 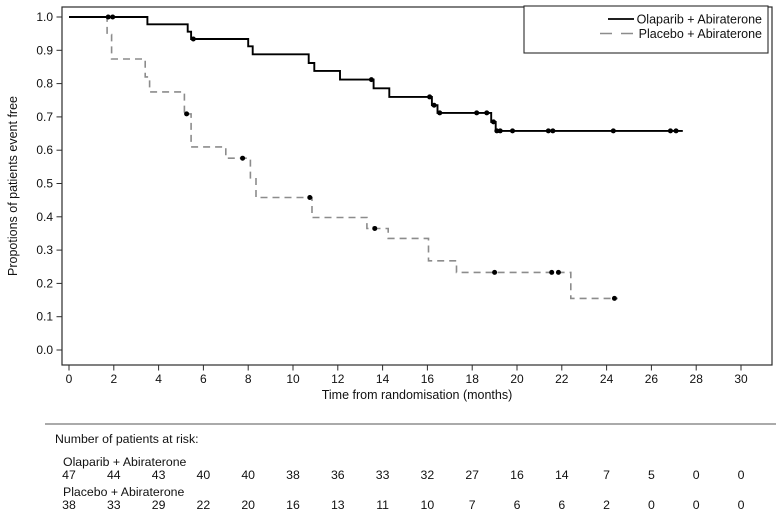 What do you see at coordinates (248, 379) in the screenshot?
I see `x-tick-label: 8` at bounding box center [248, 379].